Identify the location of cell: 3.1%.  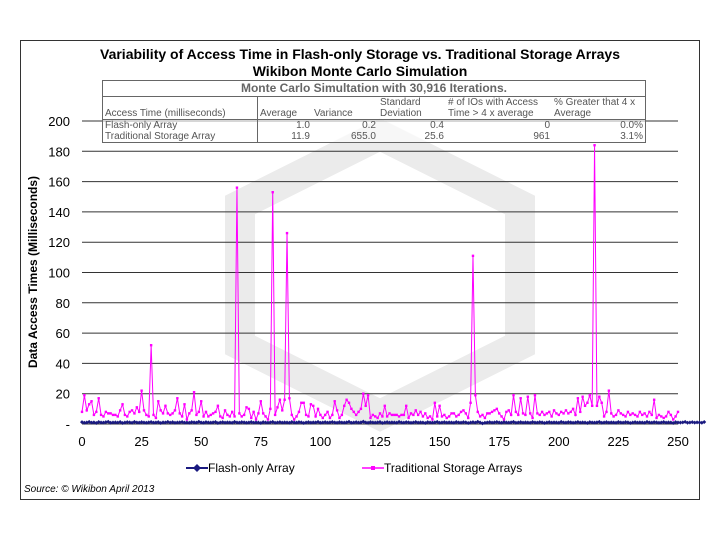
(631, 136).